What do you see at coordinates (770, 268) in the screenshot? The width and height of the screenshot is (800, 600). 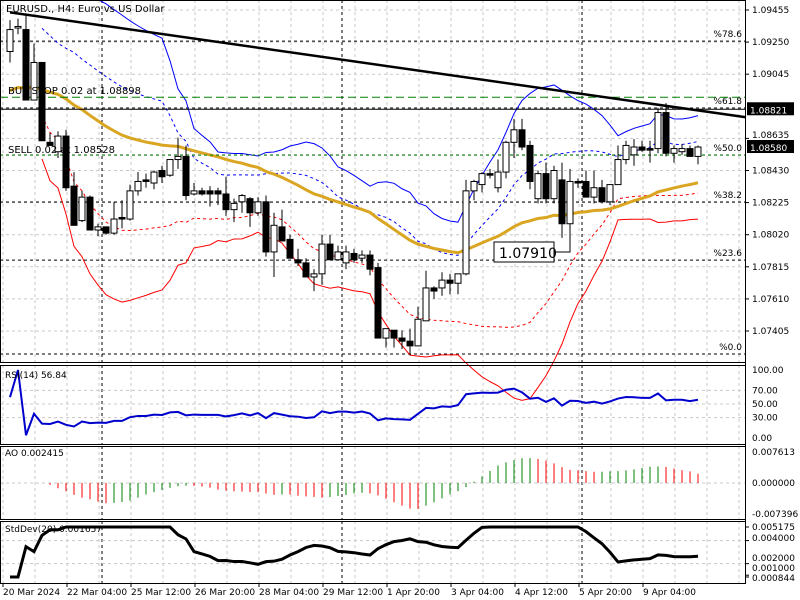 I see `price-axis-label: 1.07815` at bounding box center [770, 268].